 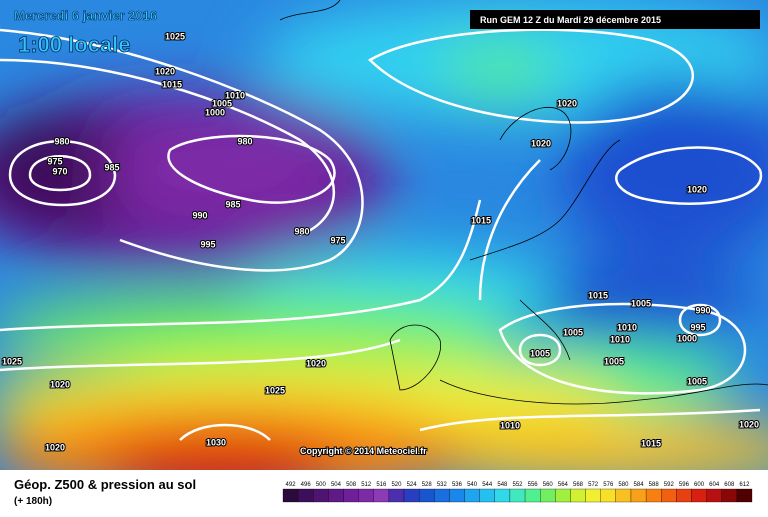 I want to click on run-info: Run GEM 12 Z du Mardi 29 décembre 2015, so click(x=570, y=20).